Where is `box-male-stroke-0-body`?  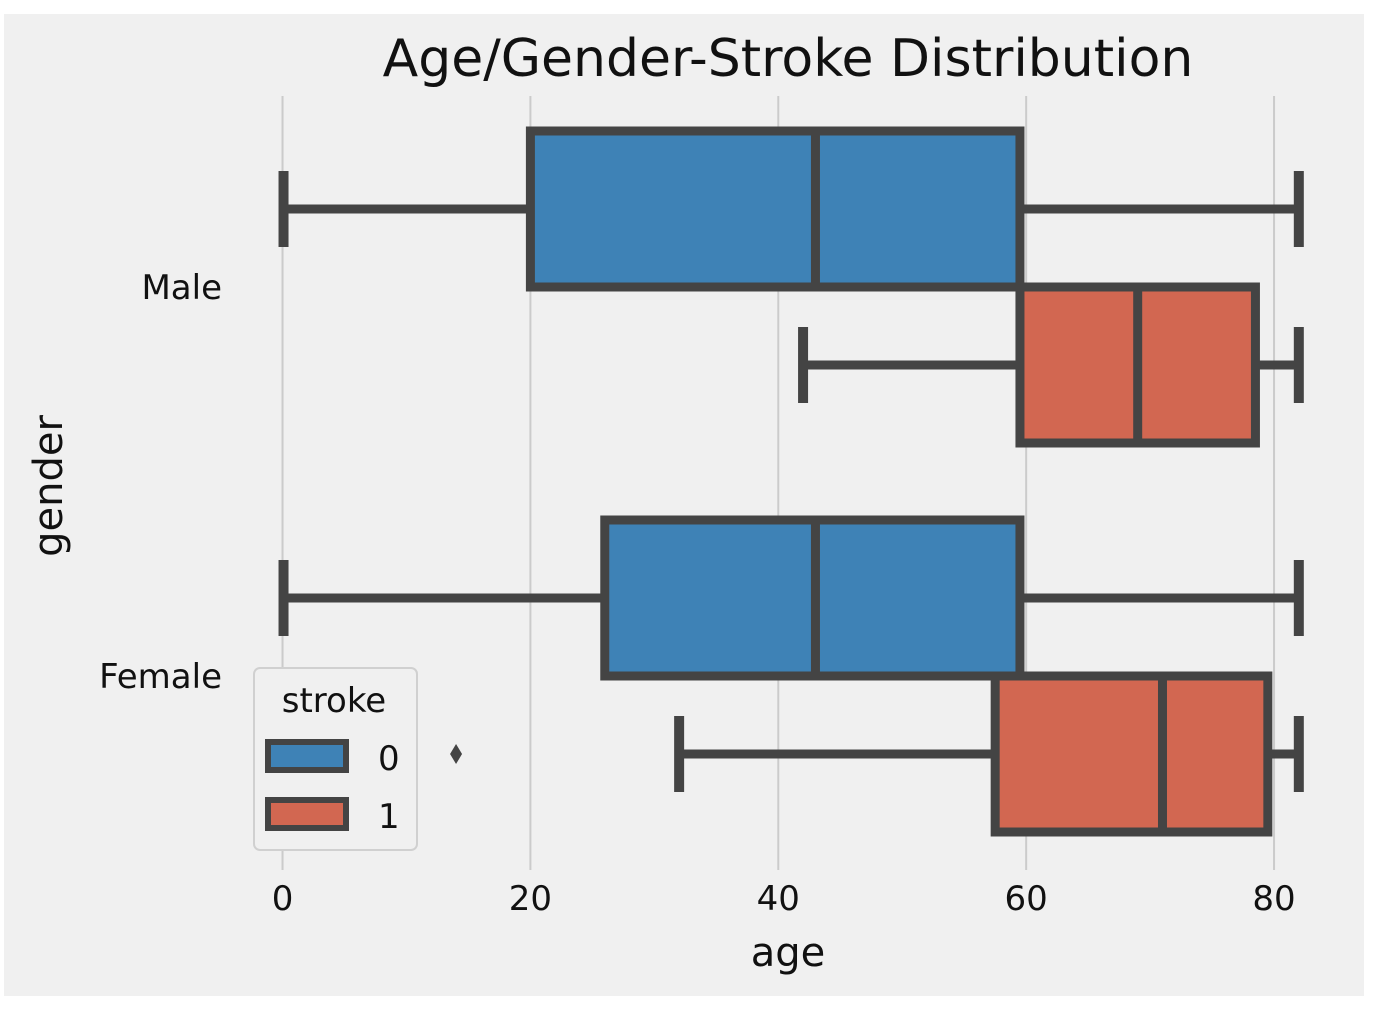 box-male-stroke-0-body is located at coordinates (775, 209).